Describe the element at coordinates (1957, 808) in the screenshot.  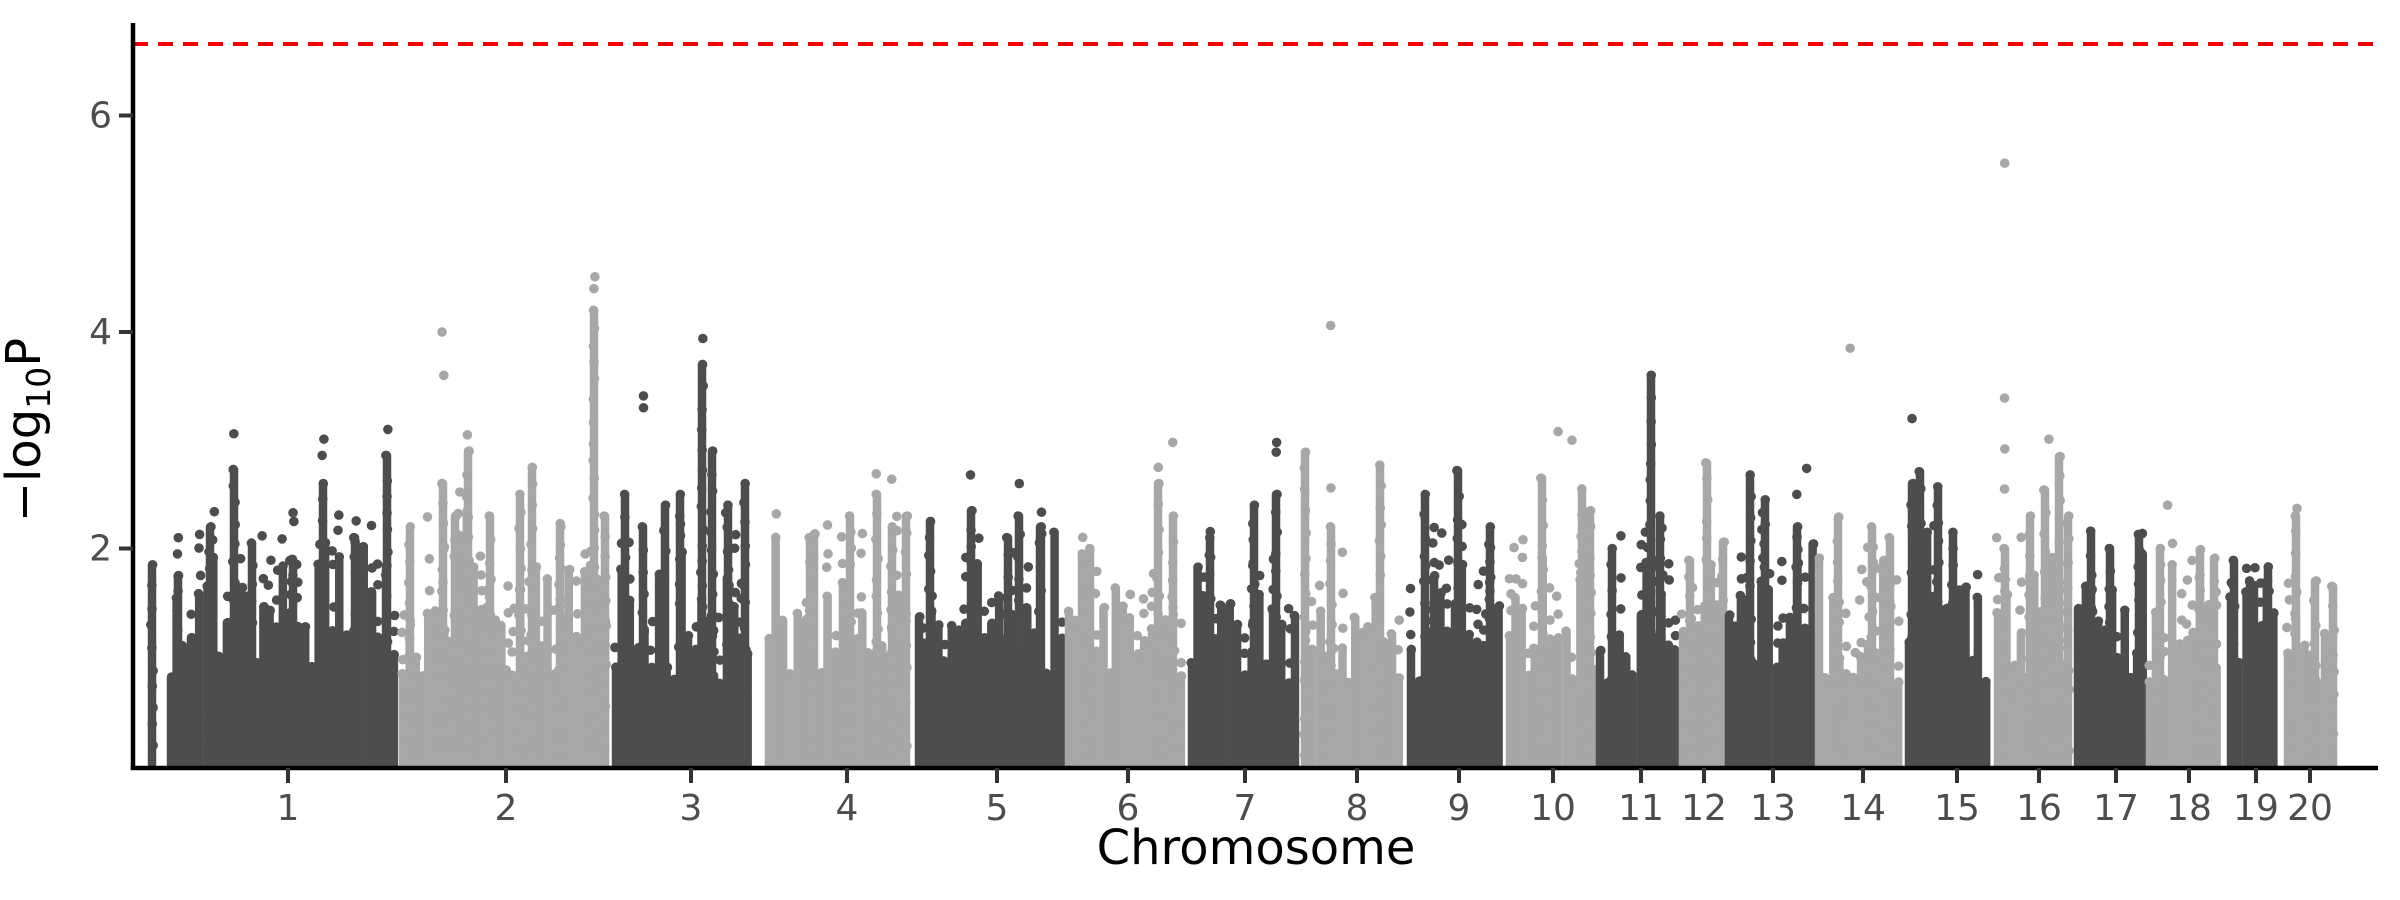
I see `x-tick-label-chromosome-15: 15` at that location.